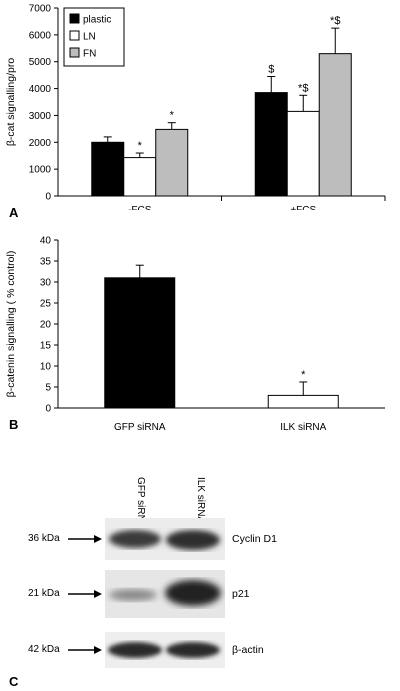 This screenshot has width=400, height=691. I want to click on y-tick-label: 3000, so click(40, 116).